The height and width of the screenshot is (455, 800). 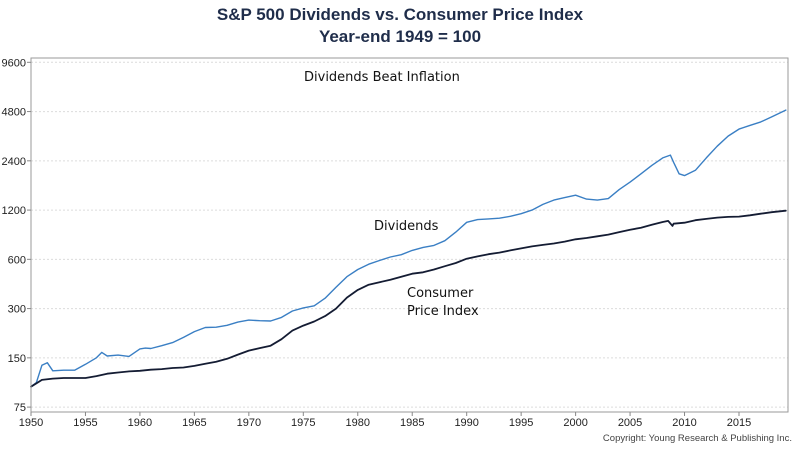 I want to click on y-tick-label: 150, so click(x=17, y=359).